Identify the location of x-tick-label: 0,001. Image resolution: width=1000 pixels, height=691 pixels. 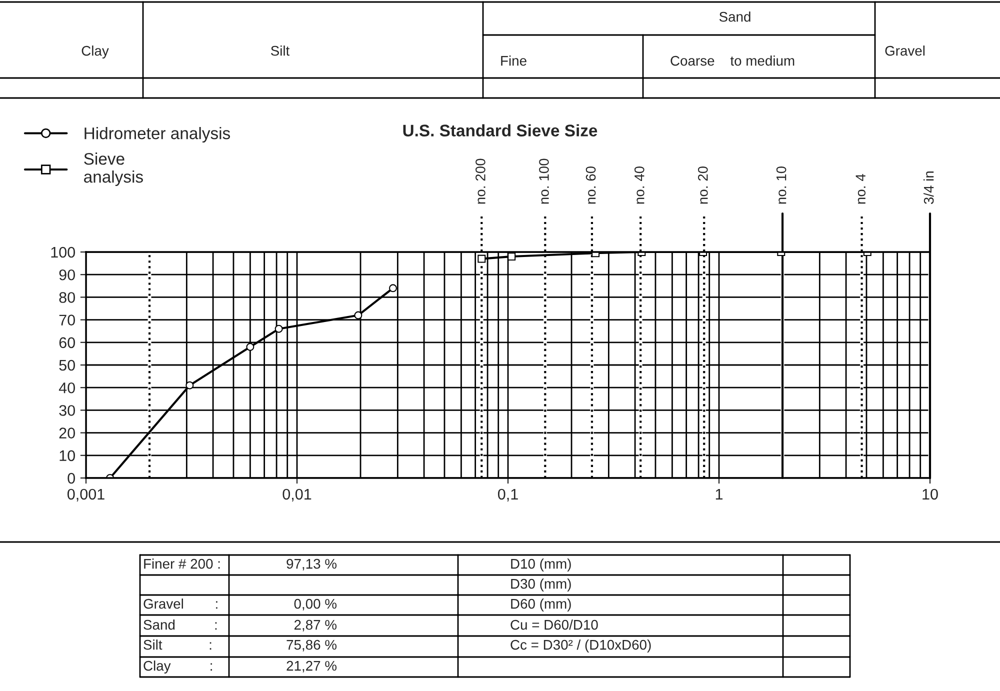
(85, 495).